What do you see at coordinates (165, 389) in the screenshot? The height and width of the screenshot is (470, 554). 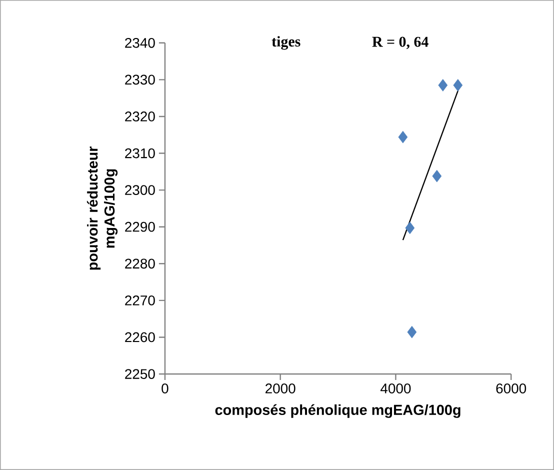 I see `x-tick-label: 0` at bounding box center [165, 389].